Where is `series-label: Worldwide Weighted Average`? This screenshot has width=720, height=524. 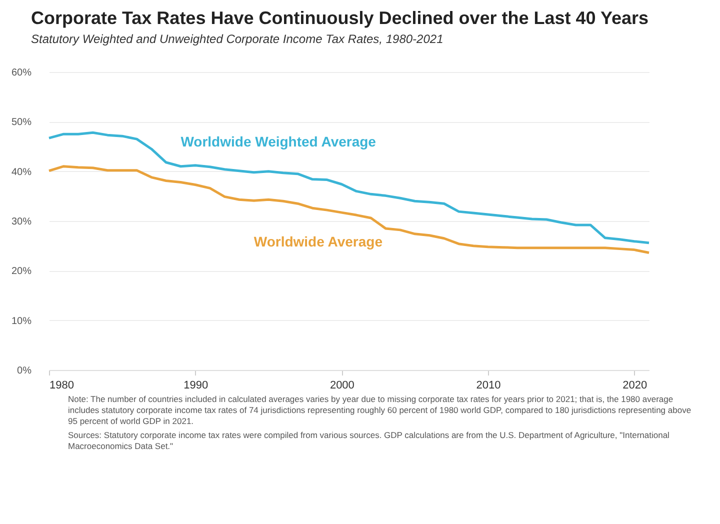
series-label: Worldwide Weighted Average is located at coordinates (278, 141).